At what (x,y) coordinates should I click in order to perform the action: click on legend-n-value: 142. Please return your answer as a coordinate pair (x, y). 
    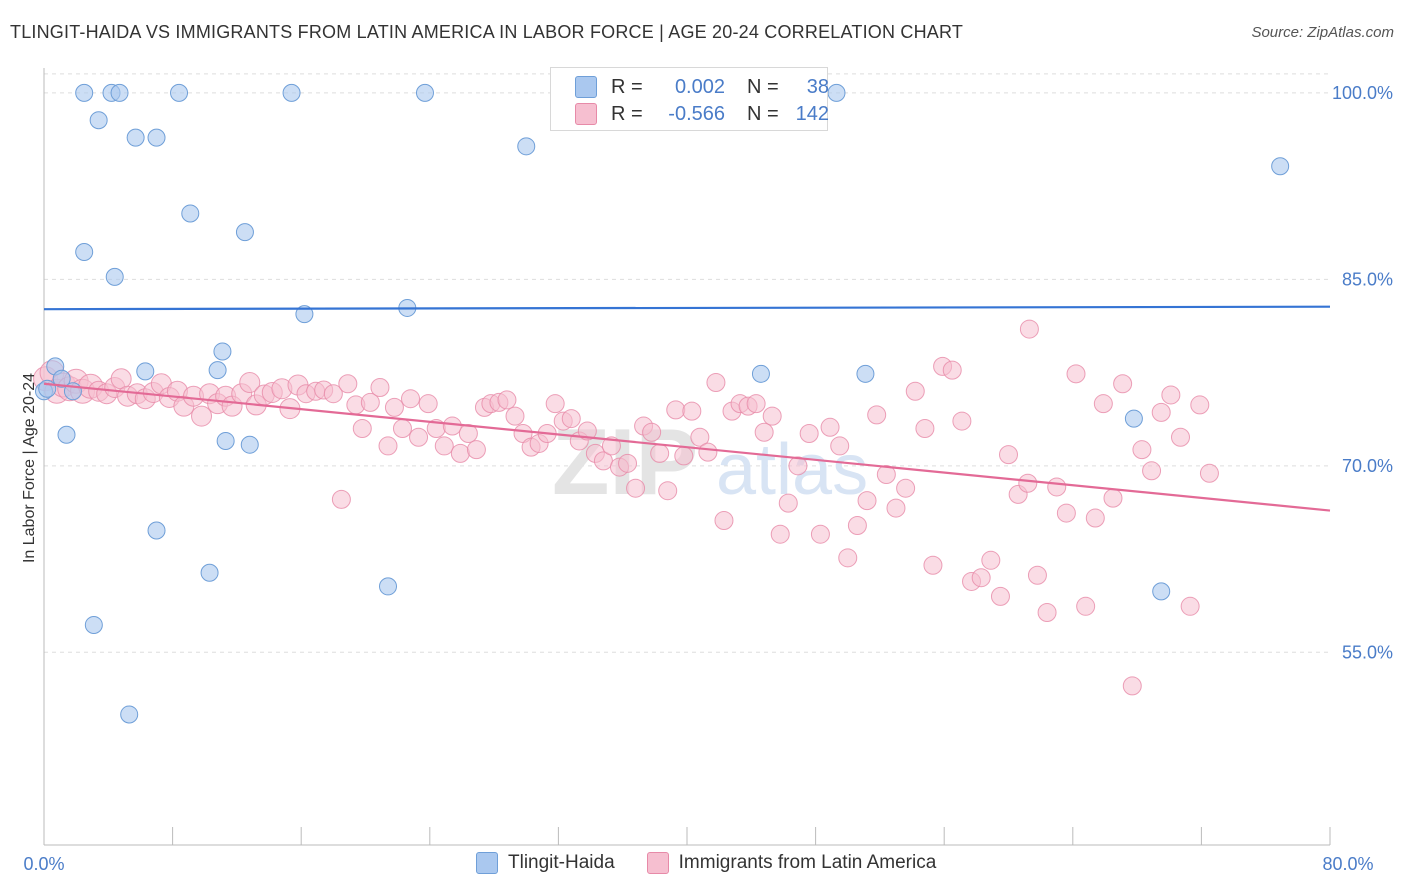
    Looking at the image, I should click on (812, 113).